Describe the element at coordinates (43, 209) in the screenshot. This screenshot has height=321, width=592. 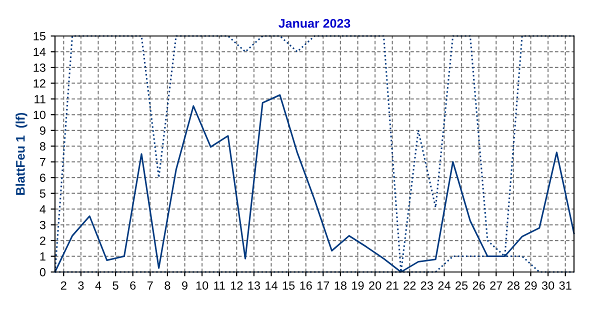
I see `y-tick-label: 4` at that location.